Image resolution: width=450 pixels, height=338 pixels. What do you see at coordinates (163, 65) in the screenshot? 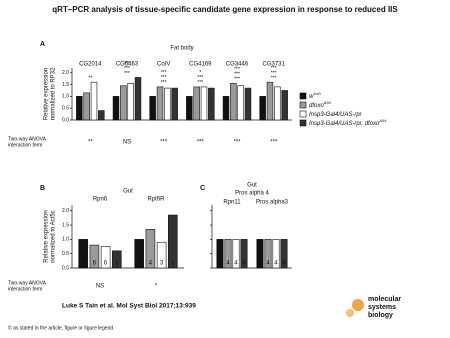
I see `category-label: CoIV` at bounding box center [163, 65].